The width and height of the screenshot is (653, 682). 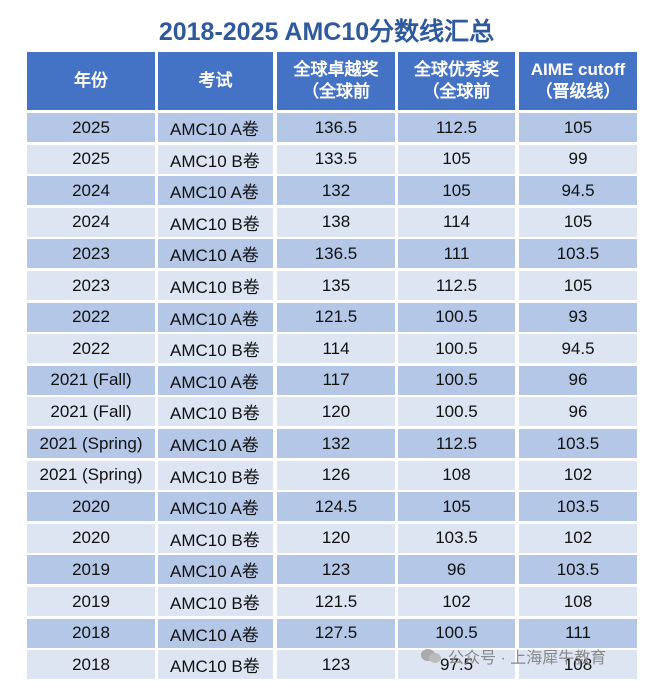 I want to click on header-cell: 年份, so click(x=91, y=81).